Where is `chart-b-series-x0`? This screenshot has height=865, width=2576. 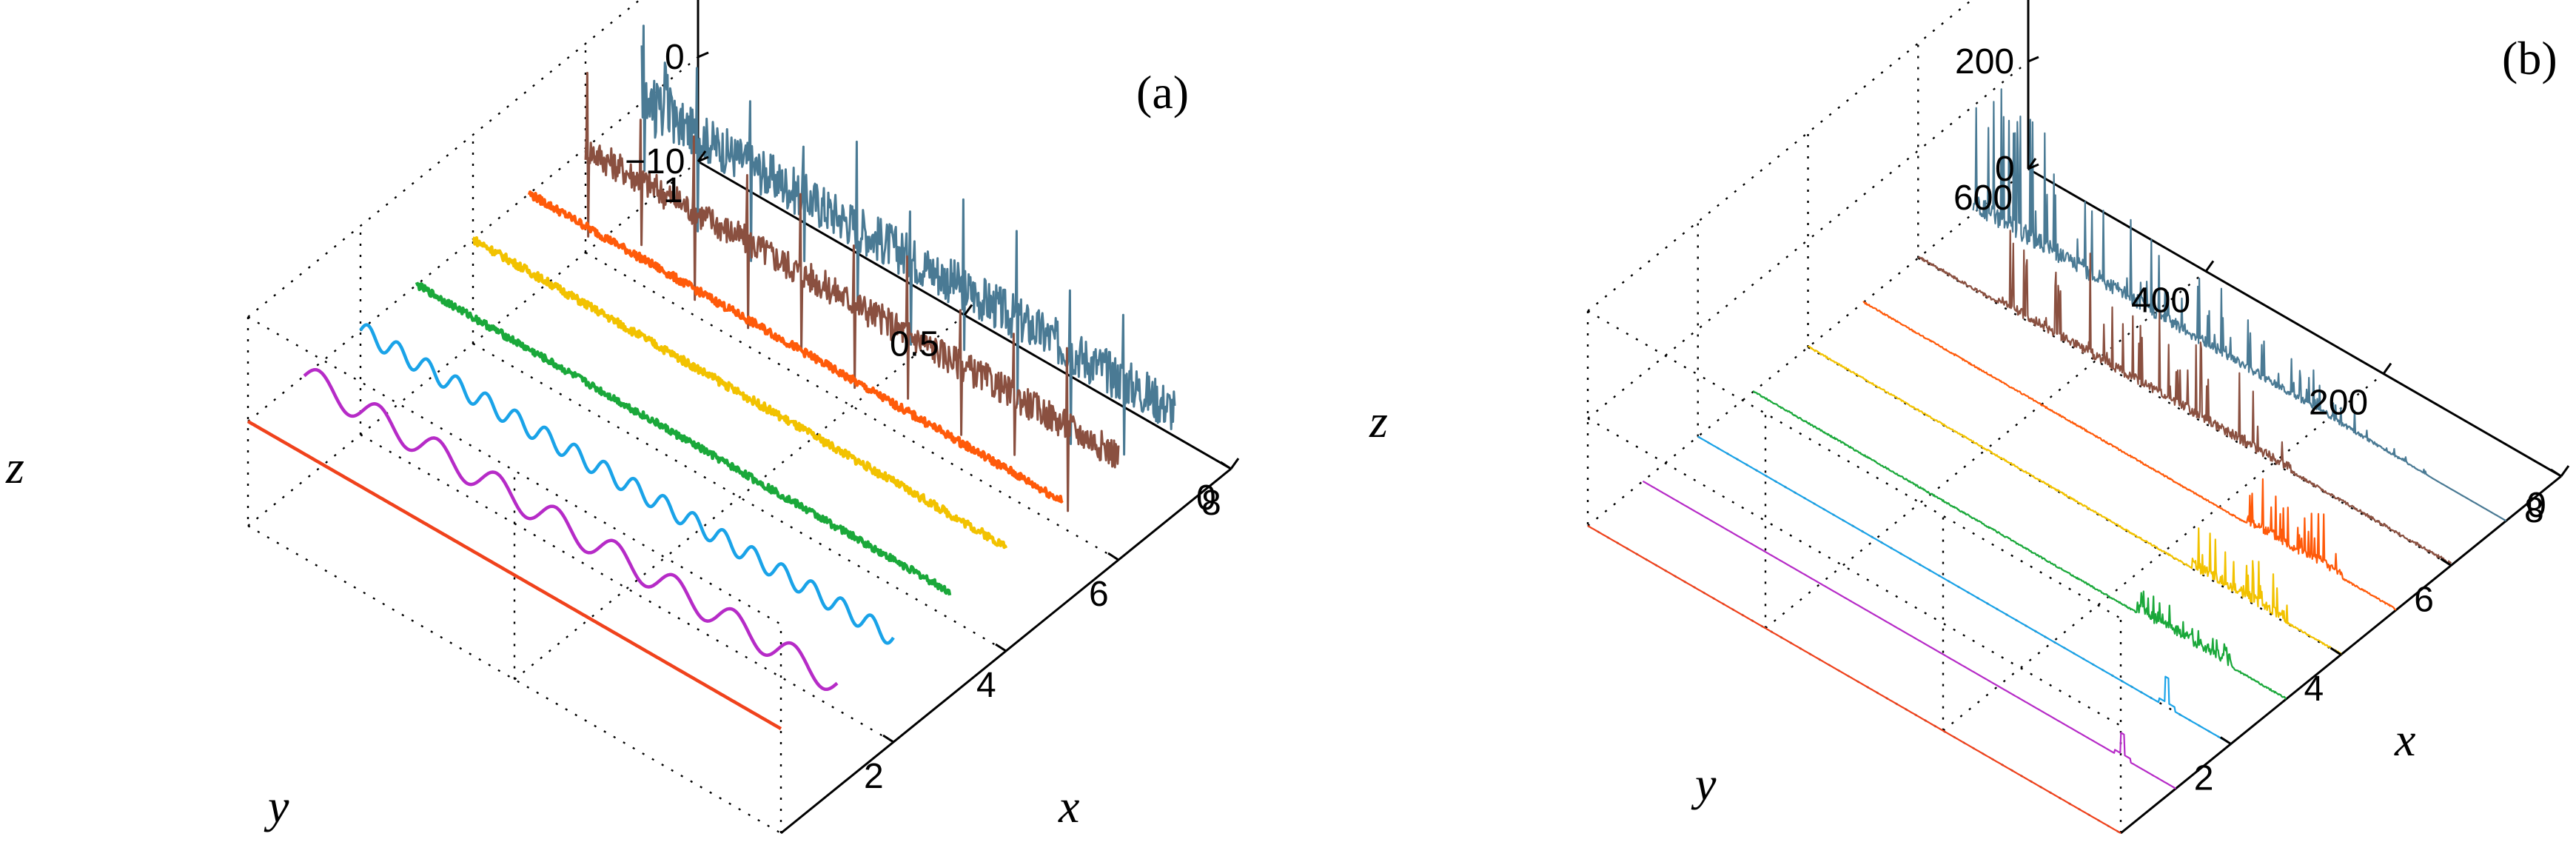 chart-b-series-x0 is located at coordinates (1854, 679).